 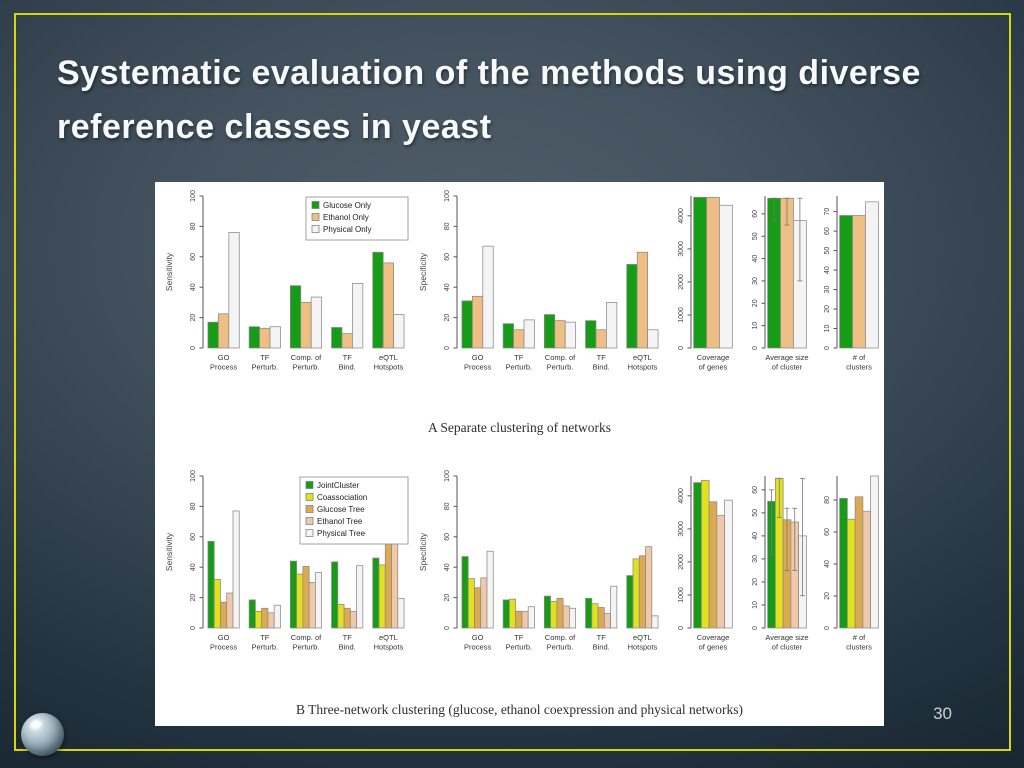 I want to click on caption-a: A Separate clustering of networks, so click(x=519, y=427).